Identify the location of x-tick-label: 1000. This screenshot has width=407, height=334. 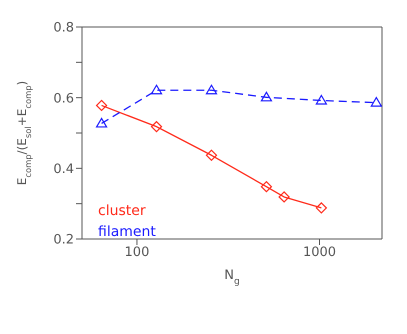
(319, 252).